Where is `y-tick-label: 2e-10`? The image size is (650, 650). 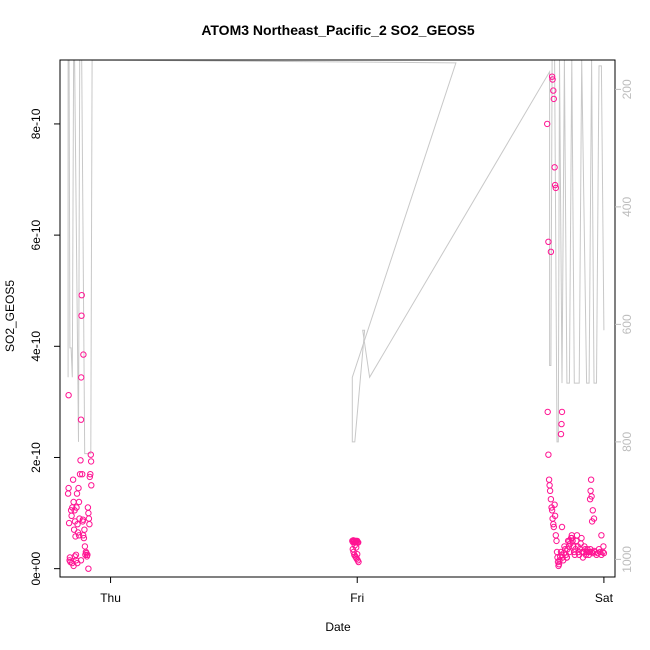
y-tick-label: 2e-10 is located at coordinates (36, 457).